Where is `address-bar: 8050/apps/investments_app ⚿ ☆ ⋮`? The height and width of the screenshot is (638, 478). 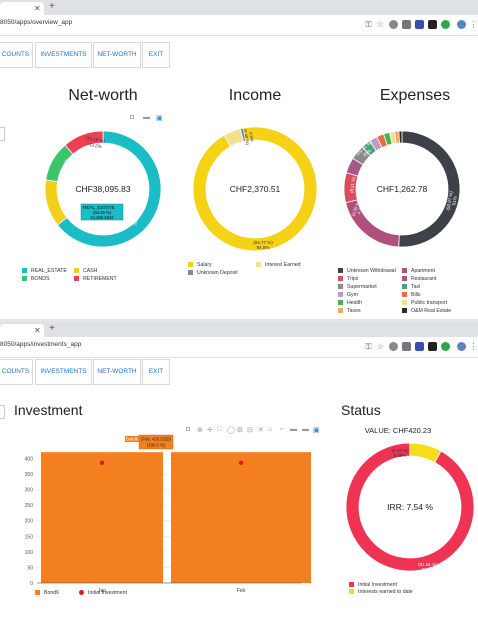
address-bar: 8050/apps/investments_app ⚿ ☆ ⋮ is located at coordinates (239, 347).